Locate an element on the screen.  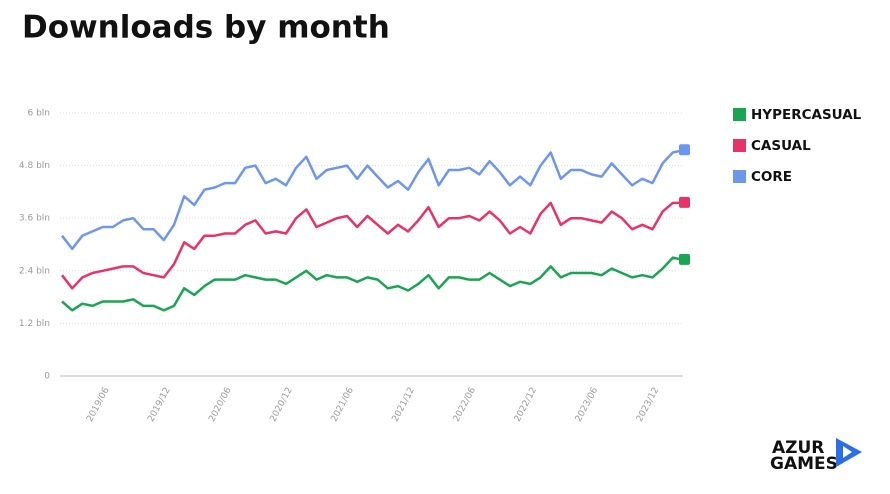
x-tick-label: 2019/06 is located at coordinates (98, 405).